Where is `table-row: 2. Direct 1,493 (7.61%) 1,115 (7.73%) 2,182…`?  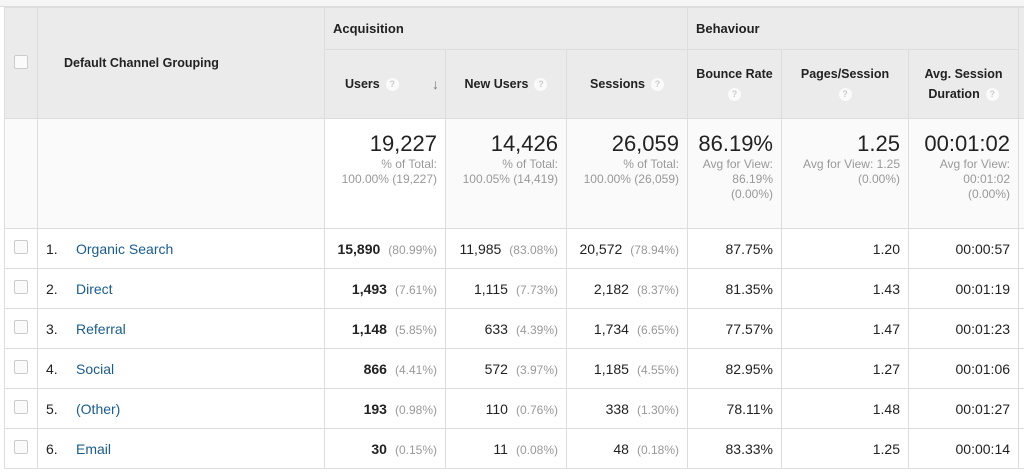
table-row: 2. Direct 1,493 (7.61%) 1,115 (7.73%) 2,182… is located at coordinates (514, 288).